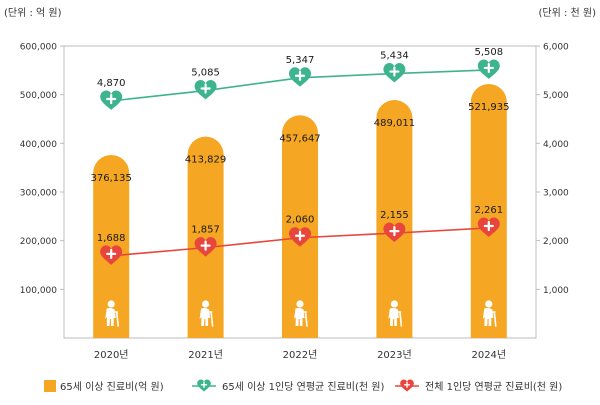 The width and height of the screenshot is (600, 405). I want to click on legend-swatch-bar, so click(50, 386).